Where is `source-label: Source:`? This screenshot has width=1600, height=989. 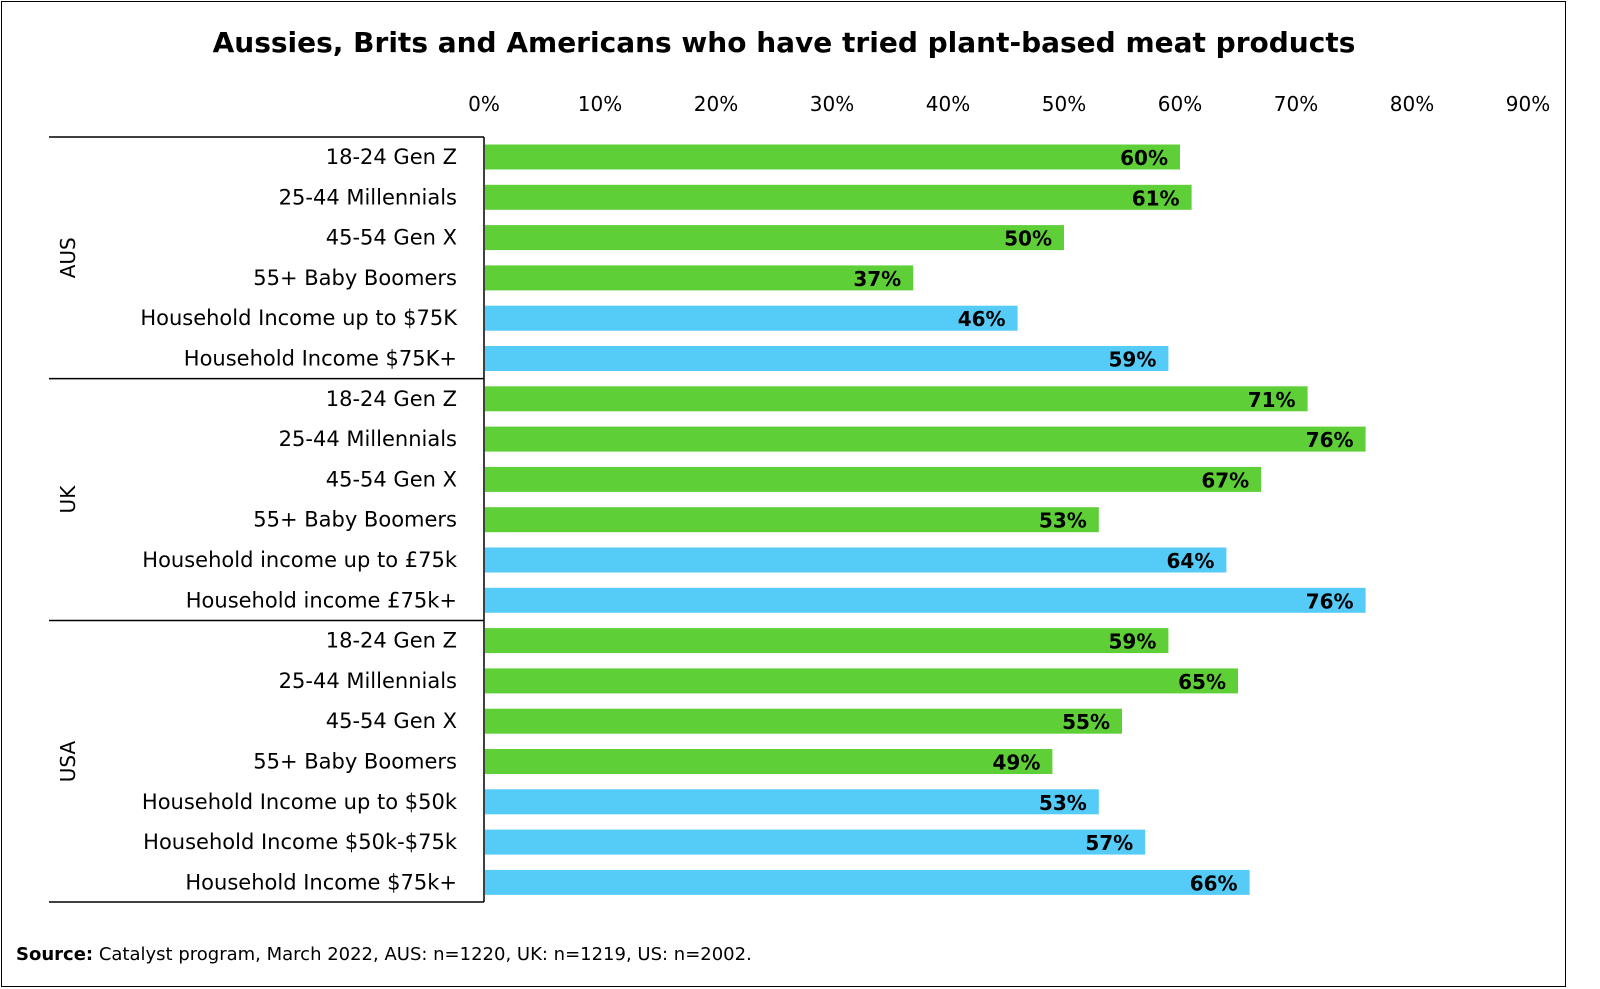 source-label: Source: is located at coordinates (55, 954).